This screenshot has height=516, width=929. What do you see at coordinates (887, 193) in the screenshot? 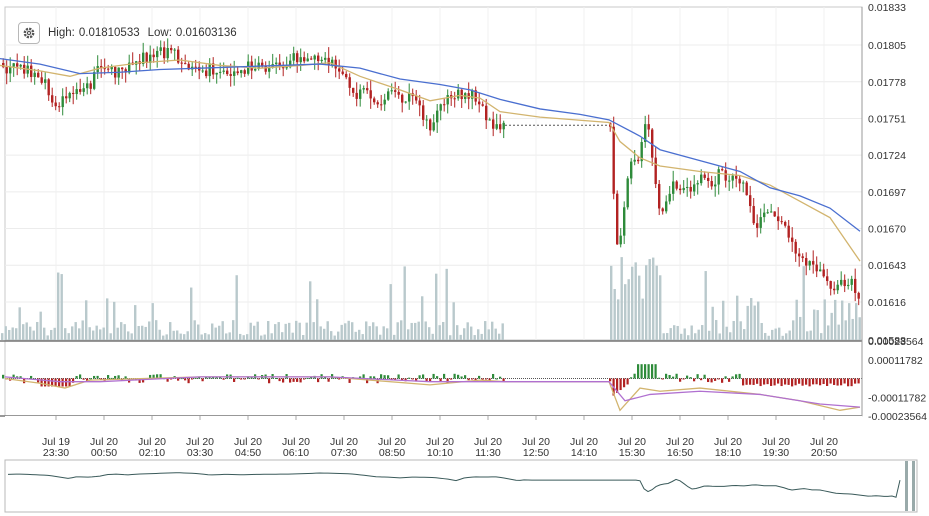
I see `y-tick-label: 0.01697` at bounding box center [887, 193].